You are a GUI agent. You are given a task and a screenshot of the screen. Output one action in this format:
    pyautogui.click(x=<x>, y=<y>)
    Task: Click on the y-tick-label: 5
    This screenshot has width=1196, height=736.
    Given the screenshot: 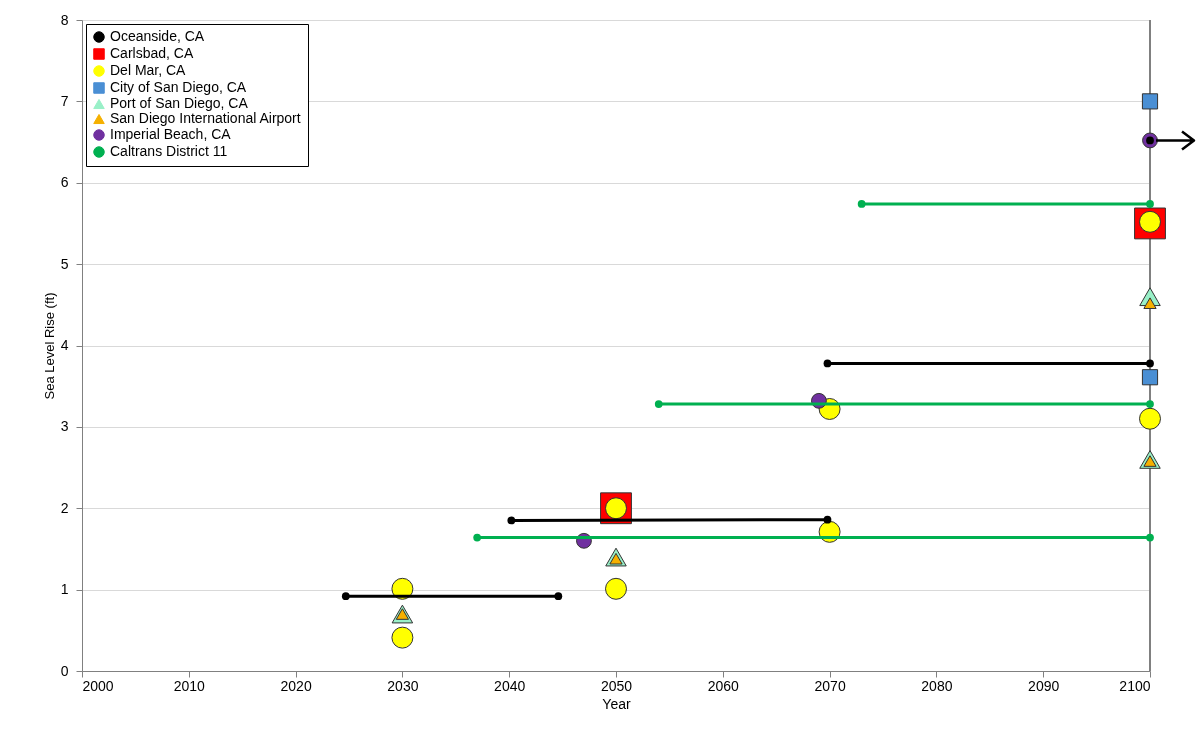 What is the action you would take?
    pyautogui.click(x=64, y=263)
    